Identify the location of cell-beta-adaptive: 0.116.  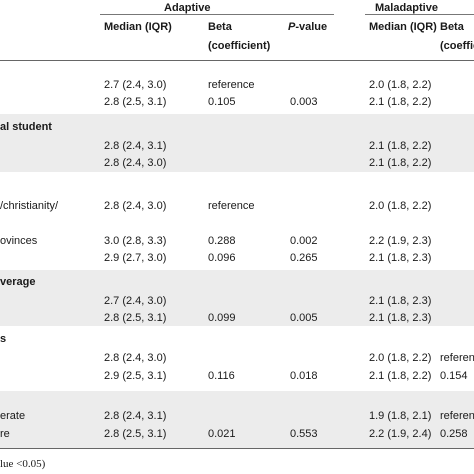
(221, 376).